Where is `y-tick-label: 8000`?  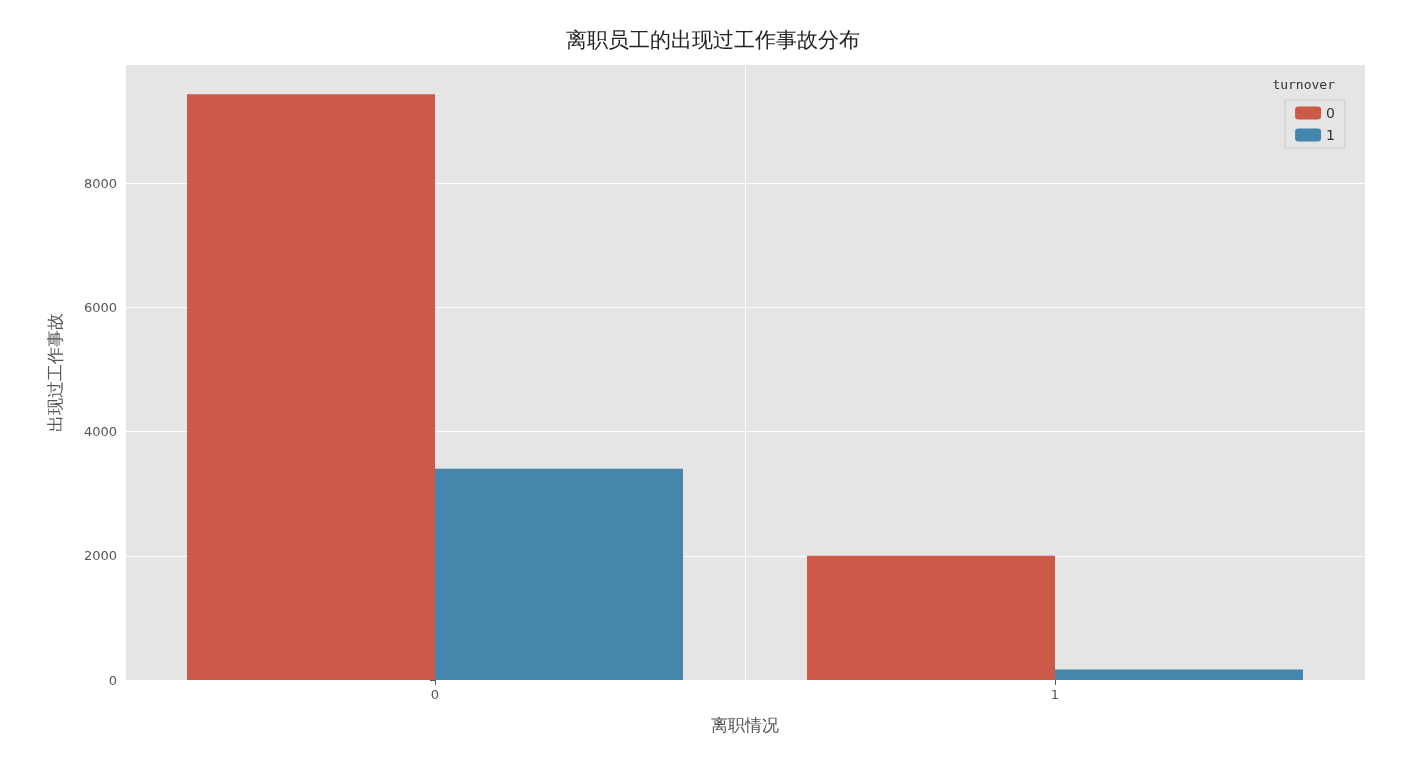 y-tick-label: 8000 is located at coordinates (100, 183).